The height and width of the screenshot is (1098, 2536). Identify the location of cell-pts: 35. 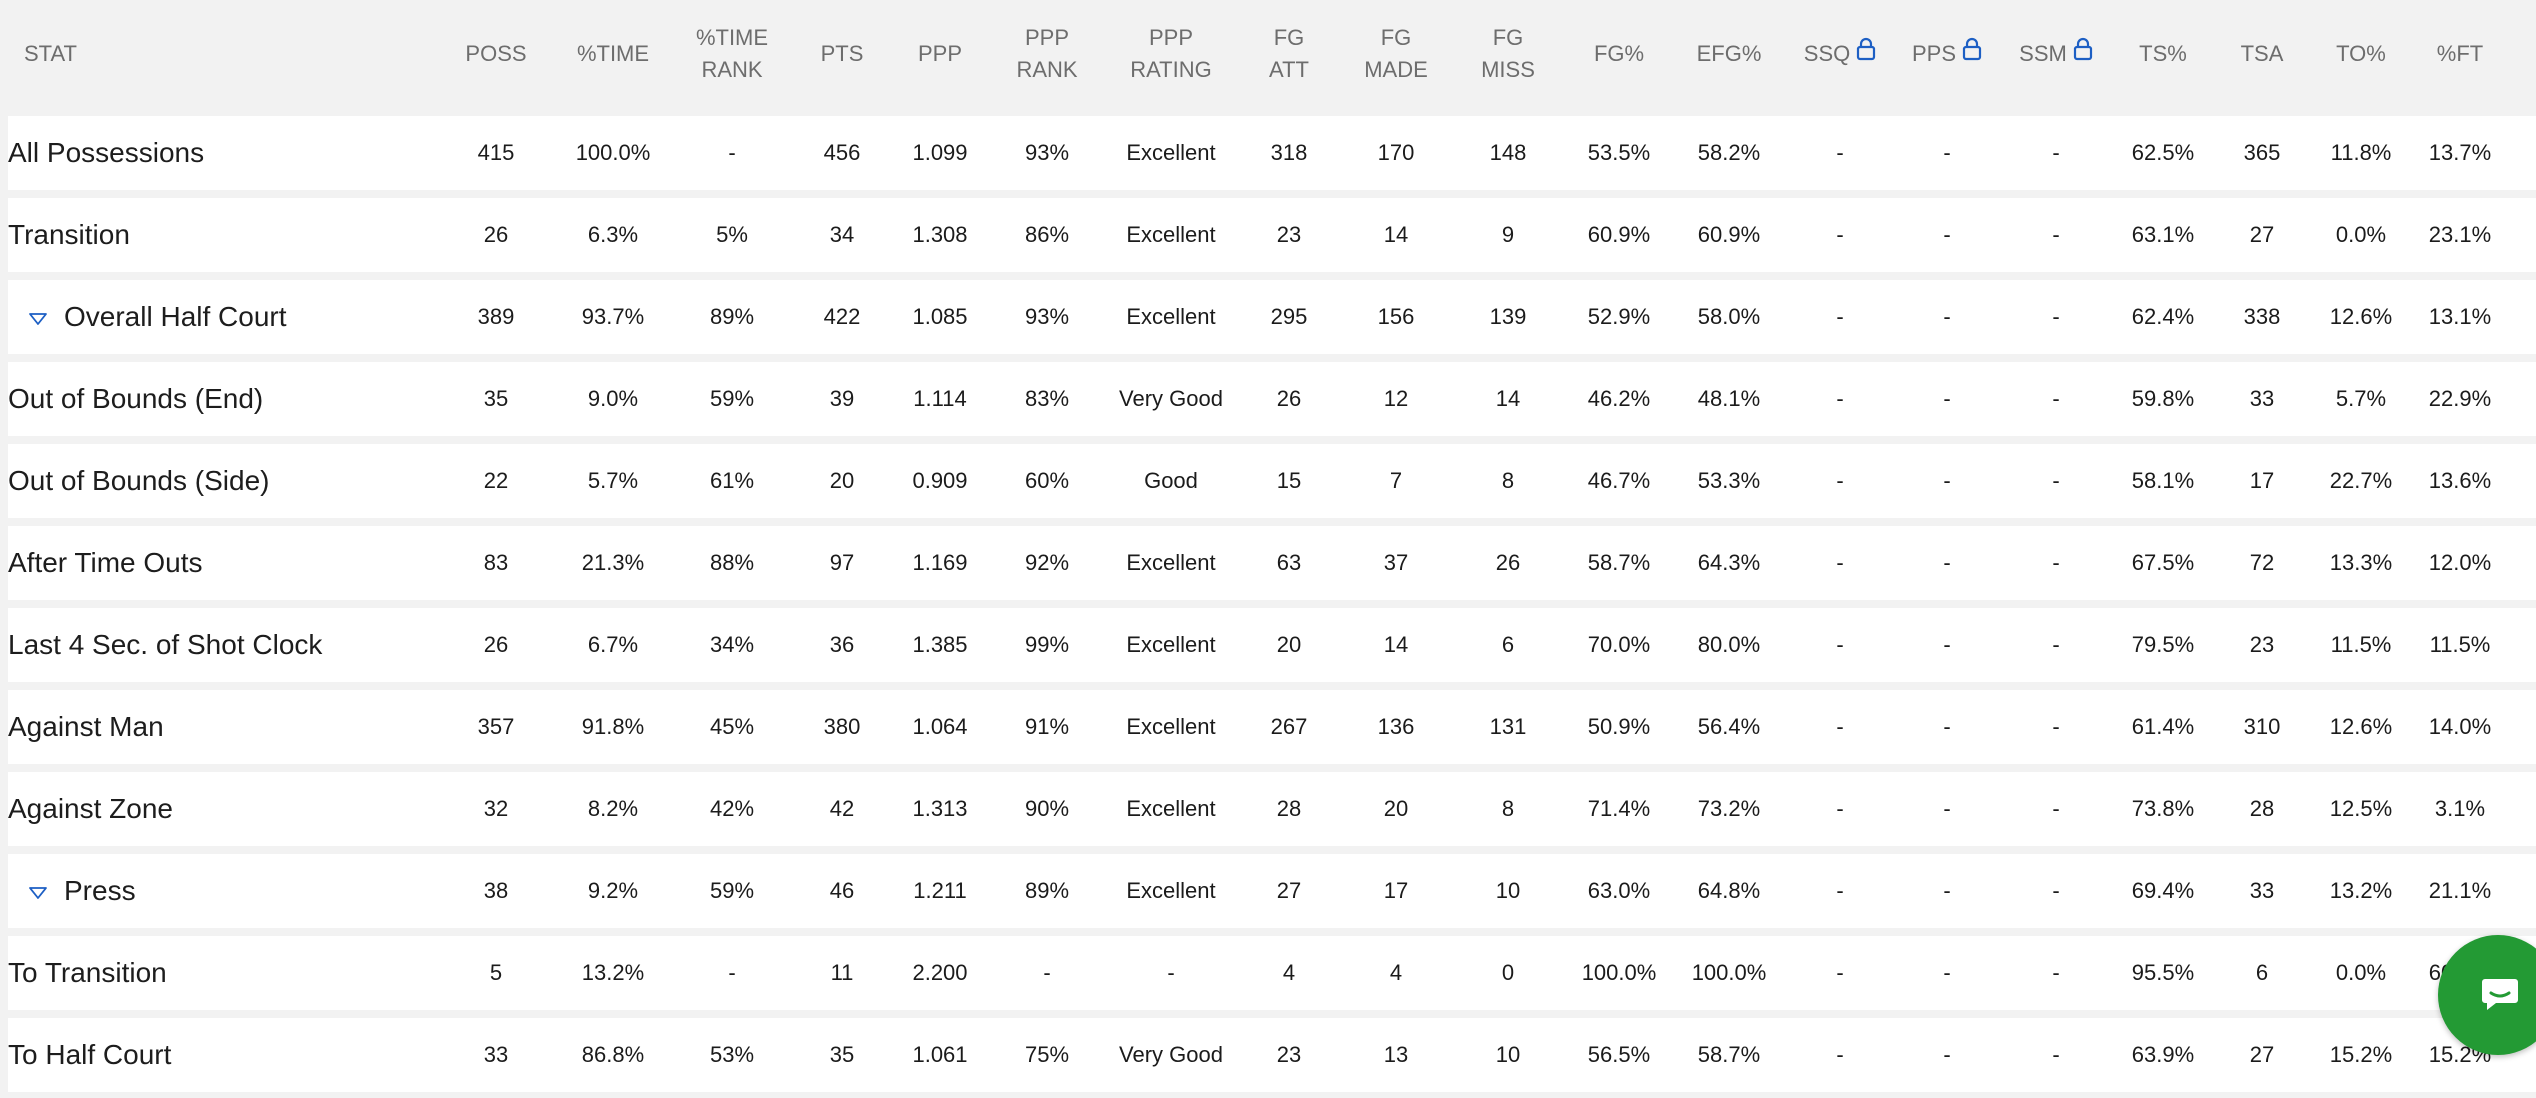
(842, 1055).